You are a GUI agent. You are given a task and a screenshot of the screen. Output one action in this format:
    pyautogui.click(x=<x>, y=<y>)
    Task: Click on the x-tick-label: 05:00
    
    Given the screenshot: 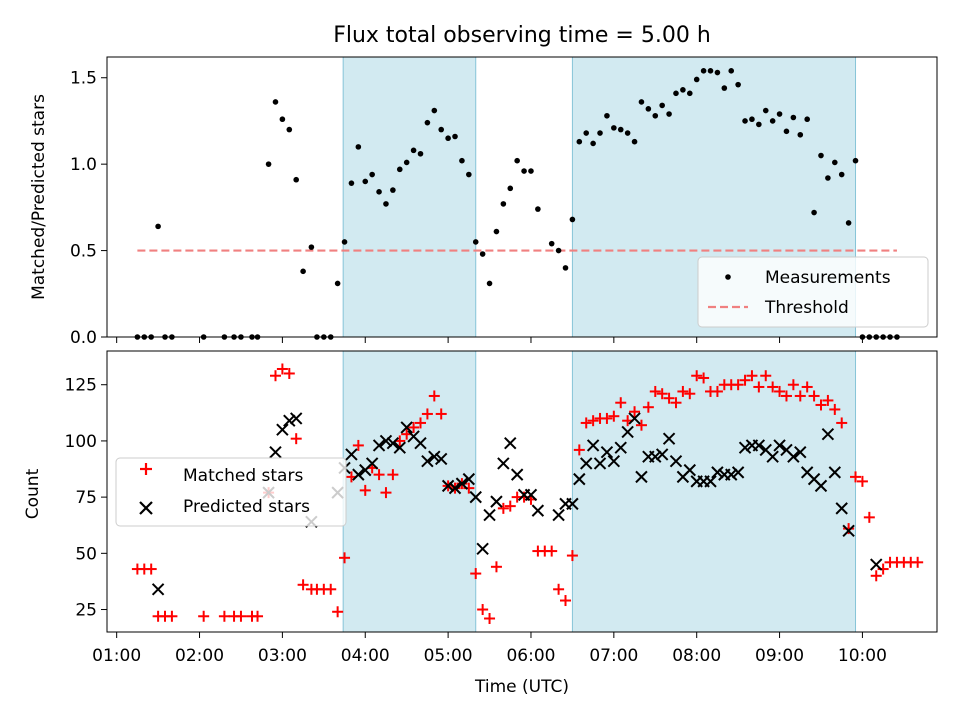 What is the action you would take?
    pyautogui.click(x=448, y=656)
    